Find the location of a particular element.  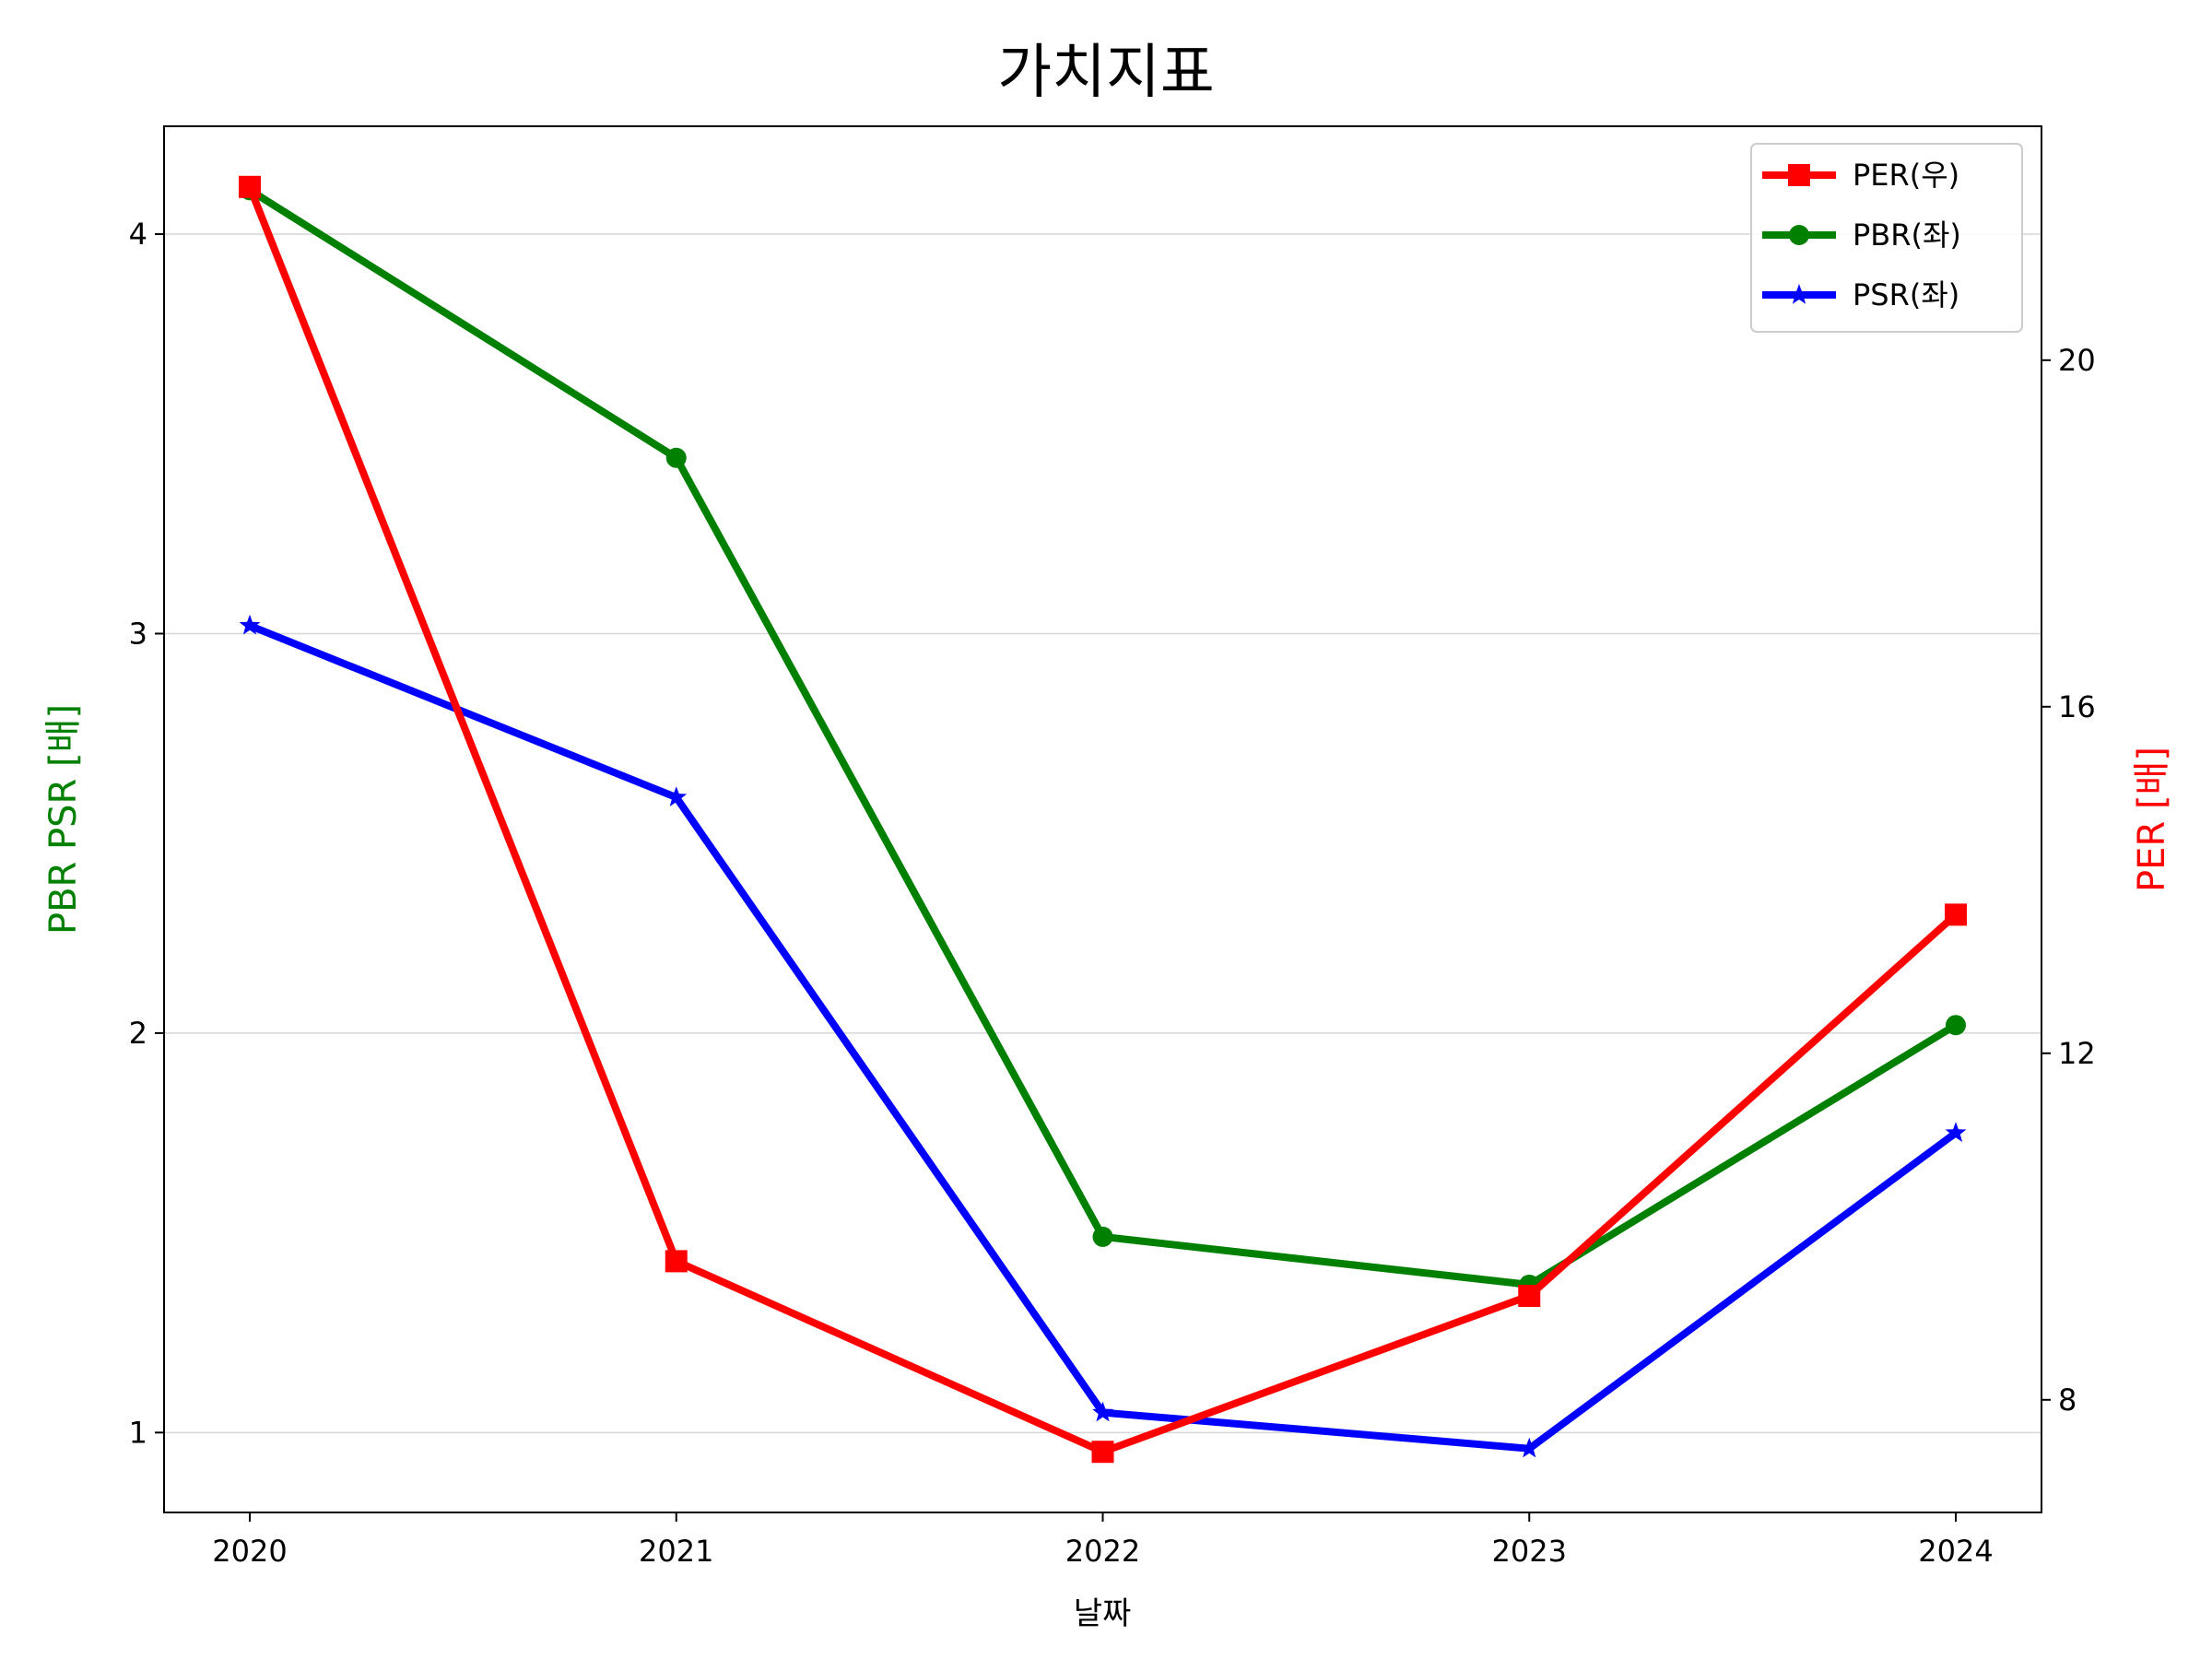

x-tick-label: 2022 is located at coordinates (1102, 1551).